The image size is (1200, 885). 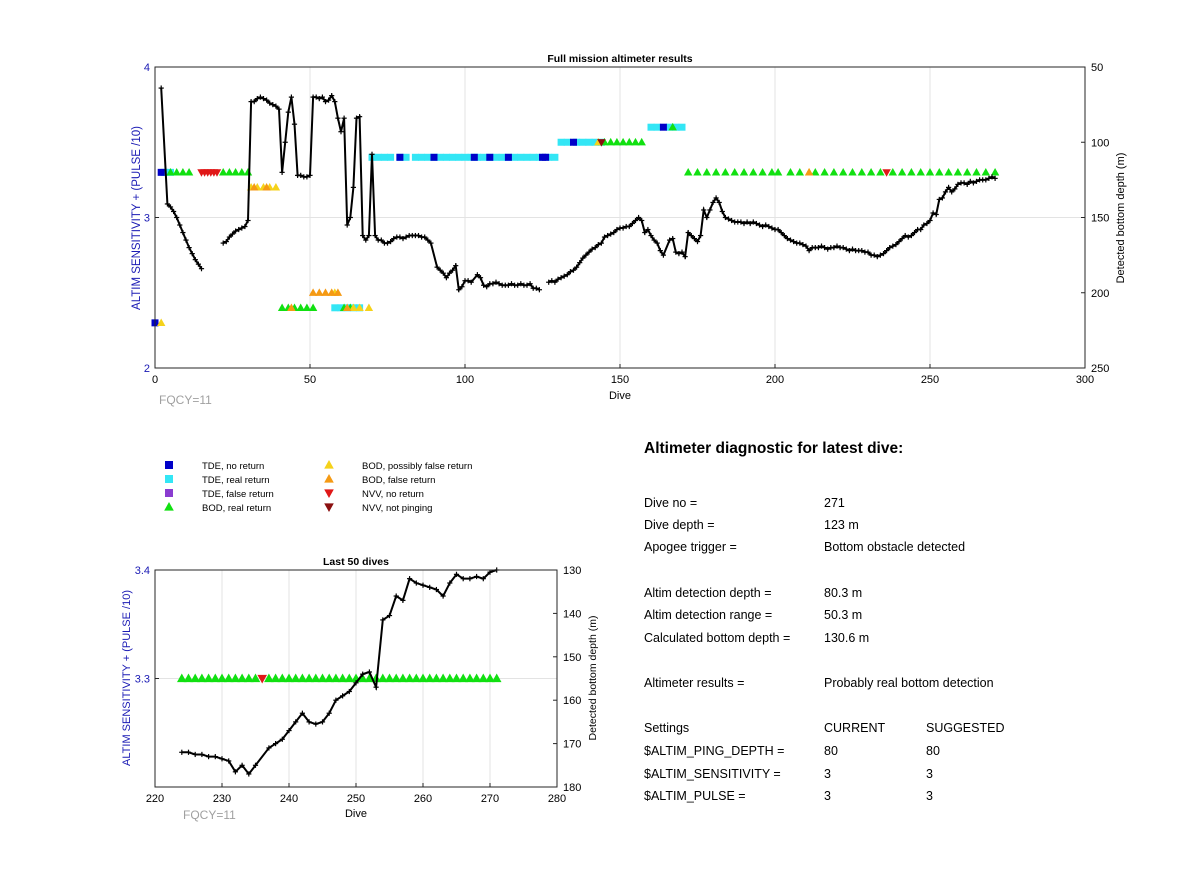 What do you see at coordinates (209, 815) in the screenshot?
I see `zoom-fqcy-label: FQCY=11` at bounding box center [209, 815].